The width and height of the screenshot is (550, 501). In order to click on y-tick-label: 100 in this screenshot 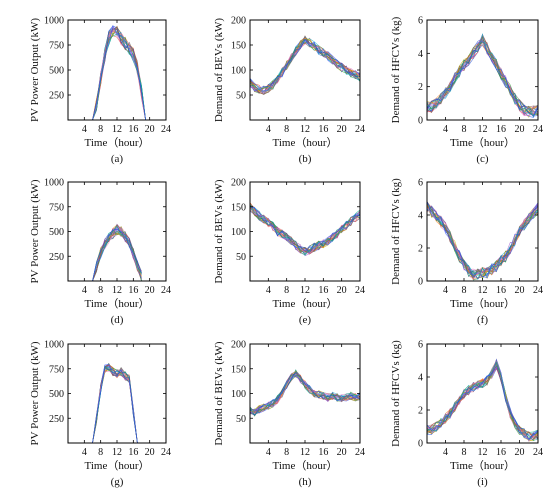, I will do `click(238, 394)`.